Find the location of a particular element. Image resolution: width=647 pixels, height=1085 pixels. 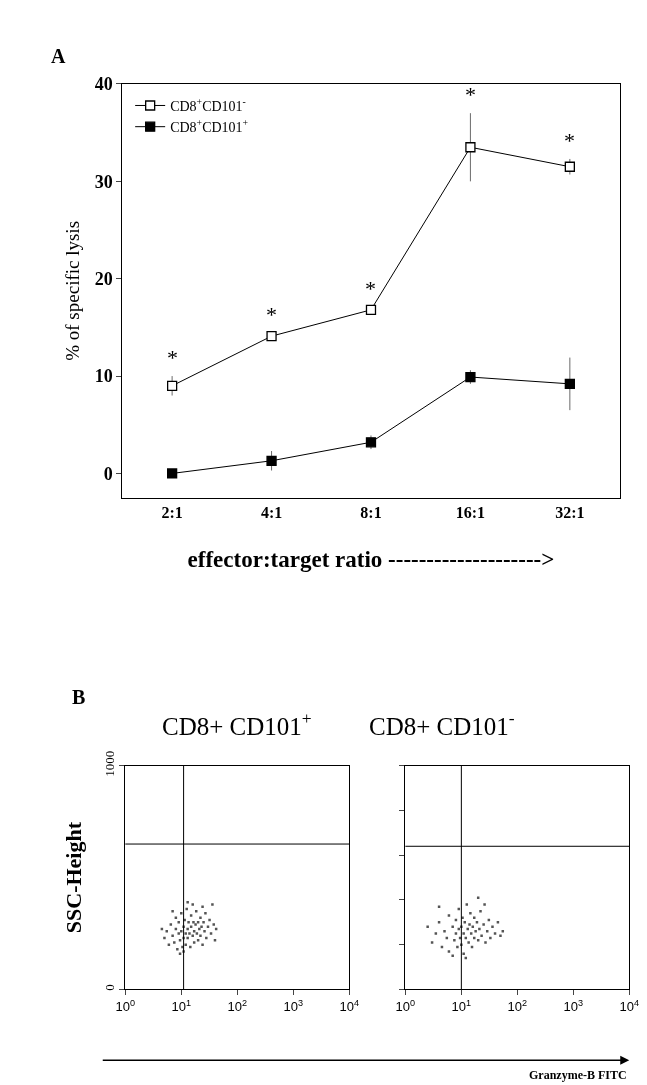

chart-title: A is located at coordinates (58, 56).